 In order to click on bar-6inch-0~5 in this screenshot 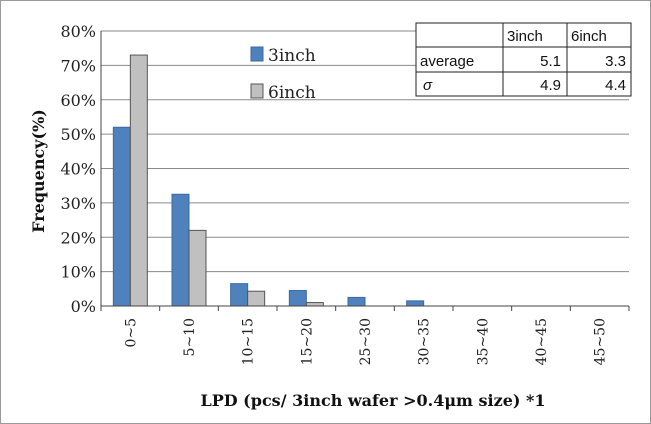, I will do `click(138, 180)`.